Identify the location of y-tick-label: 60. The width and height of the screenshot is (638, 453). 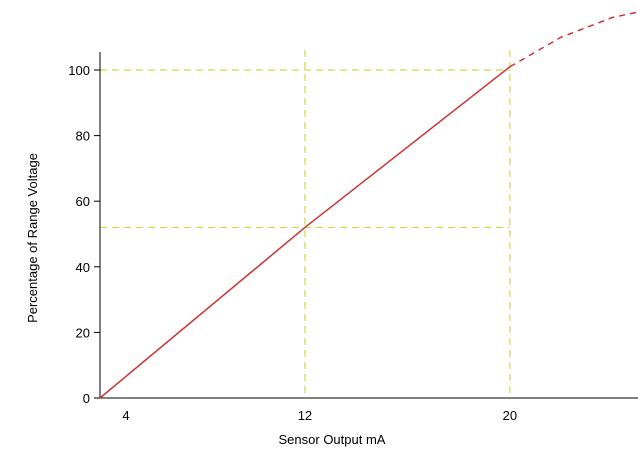
(83, 201).